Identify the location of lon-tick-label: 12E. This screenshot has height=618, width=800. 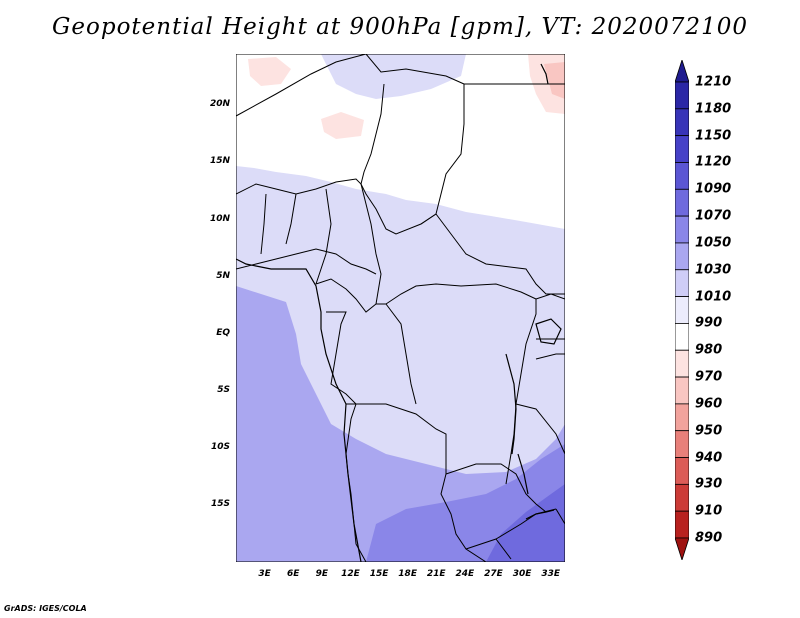
(350, 574).